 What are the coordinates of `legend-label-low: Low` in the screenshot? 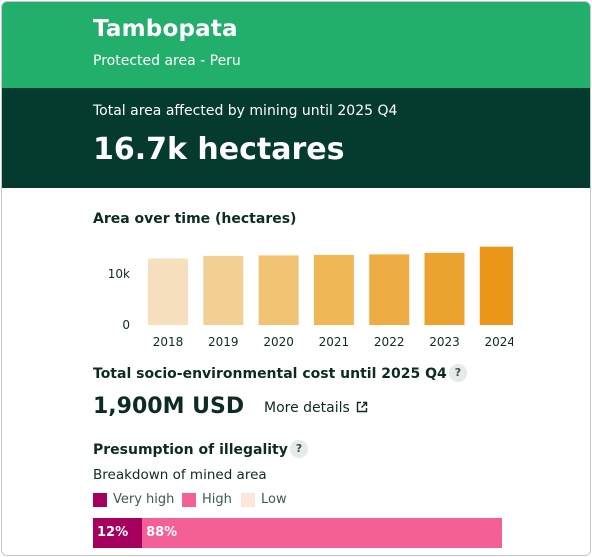 It's located at (274, 499).